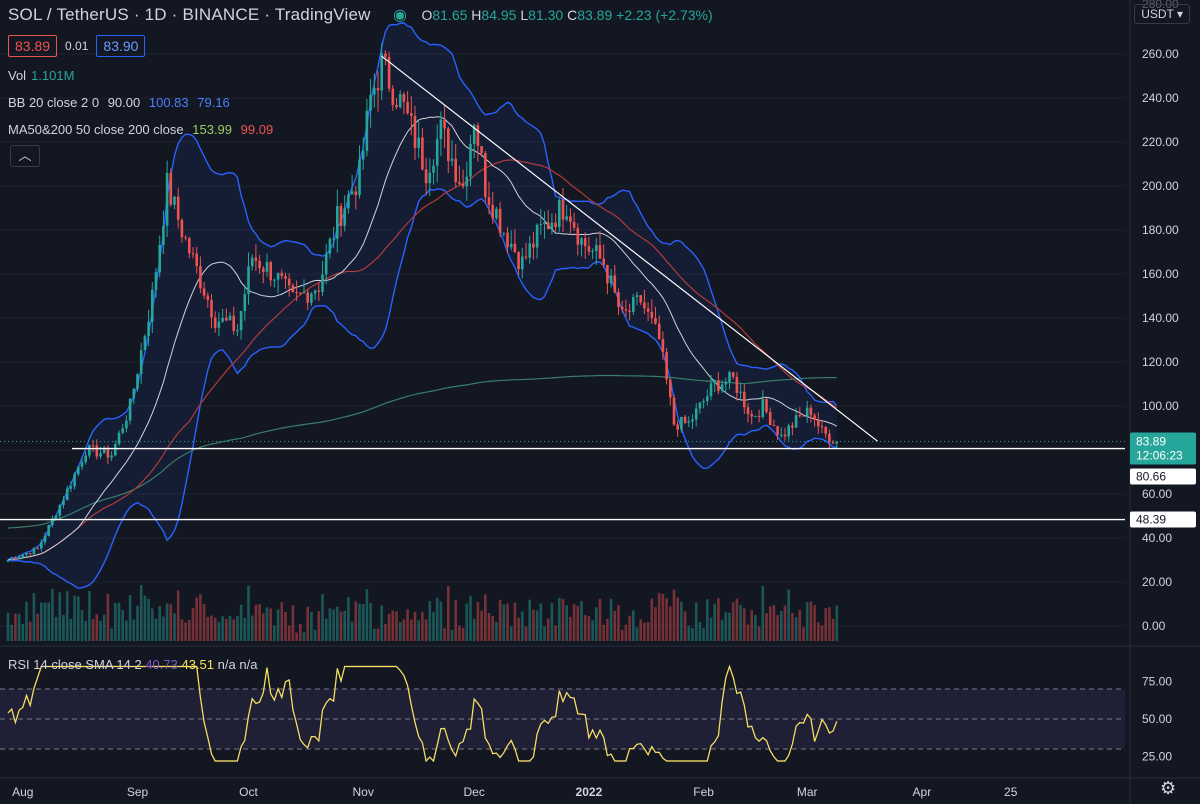 The width and height of the screenshot is (1200, 804). I want to click on ma-legend: MA50&200 50 close 200 close 153.99 99.09, so click(141, 129).